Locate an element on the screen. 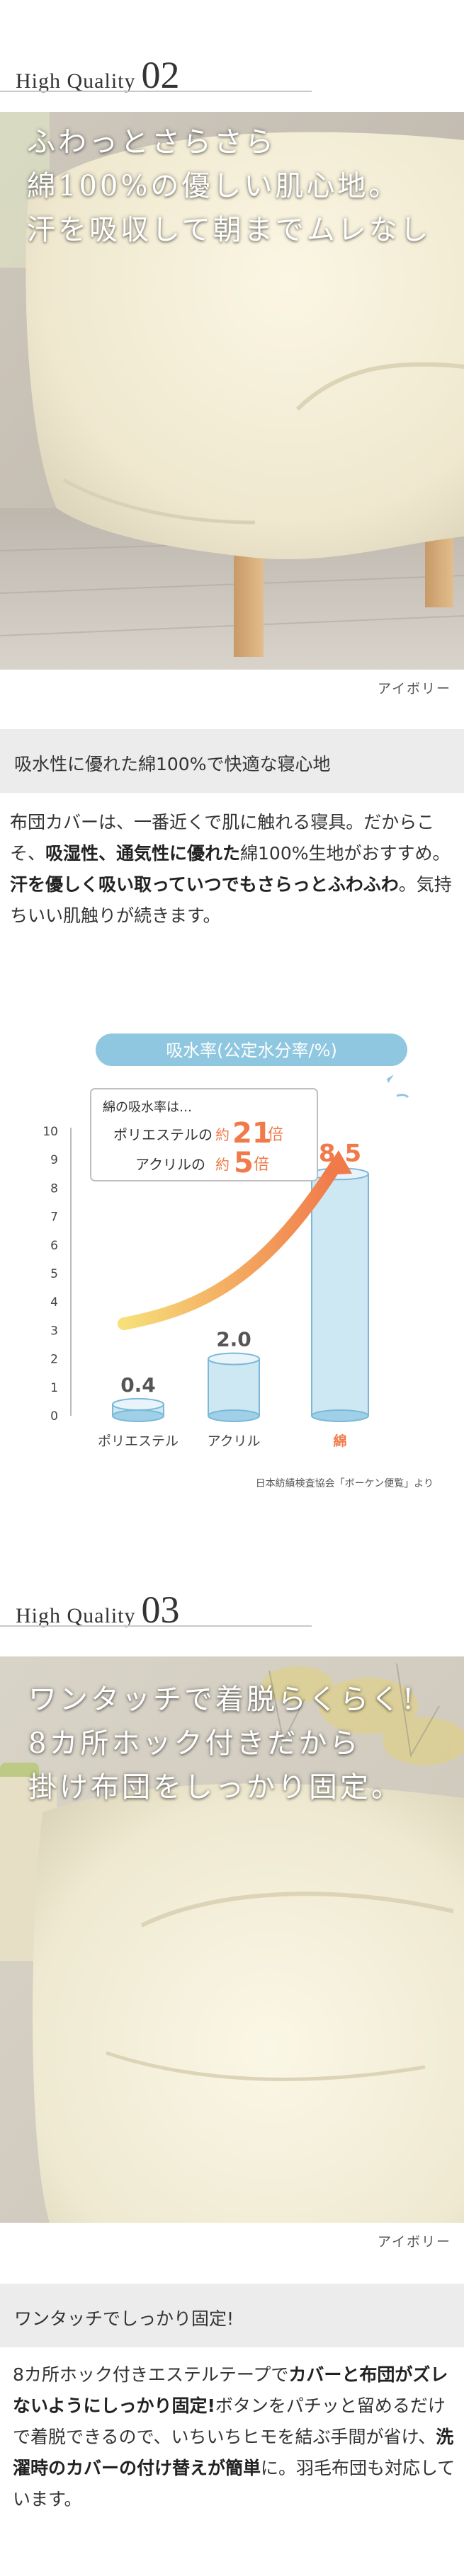 Image resolution: width=464 pixels, height=2576 pixels. growth-arrow is located at coordinates (230, 1244).